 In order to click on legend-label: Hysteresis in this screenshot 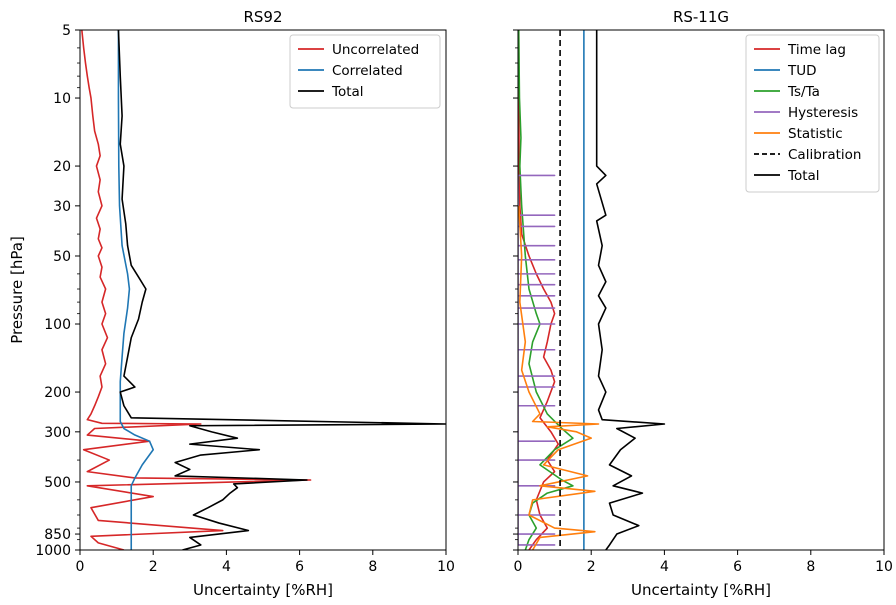, I will do `click(823, 113)`.